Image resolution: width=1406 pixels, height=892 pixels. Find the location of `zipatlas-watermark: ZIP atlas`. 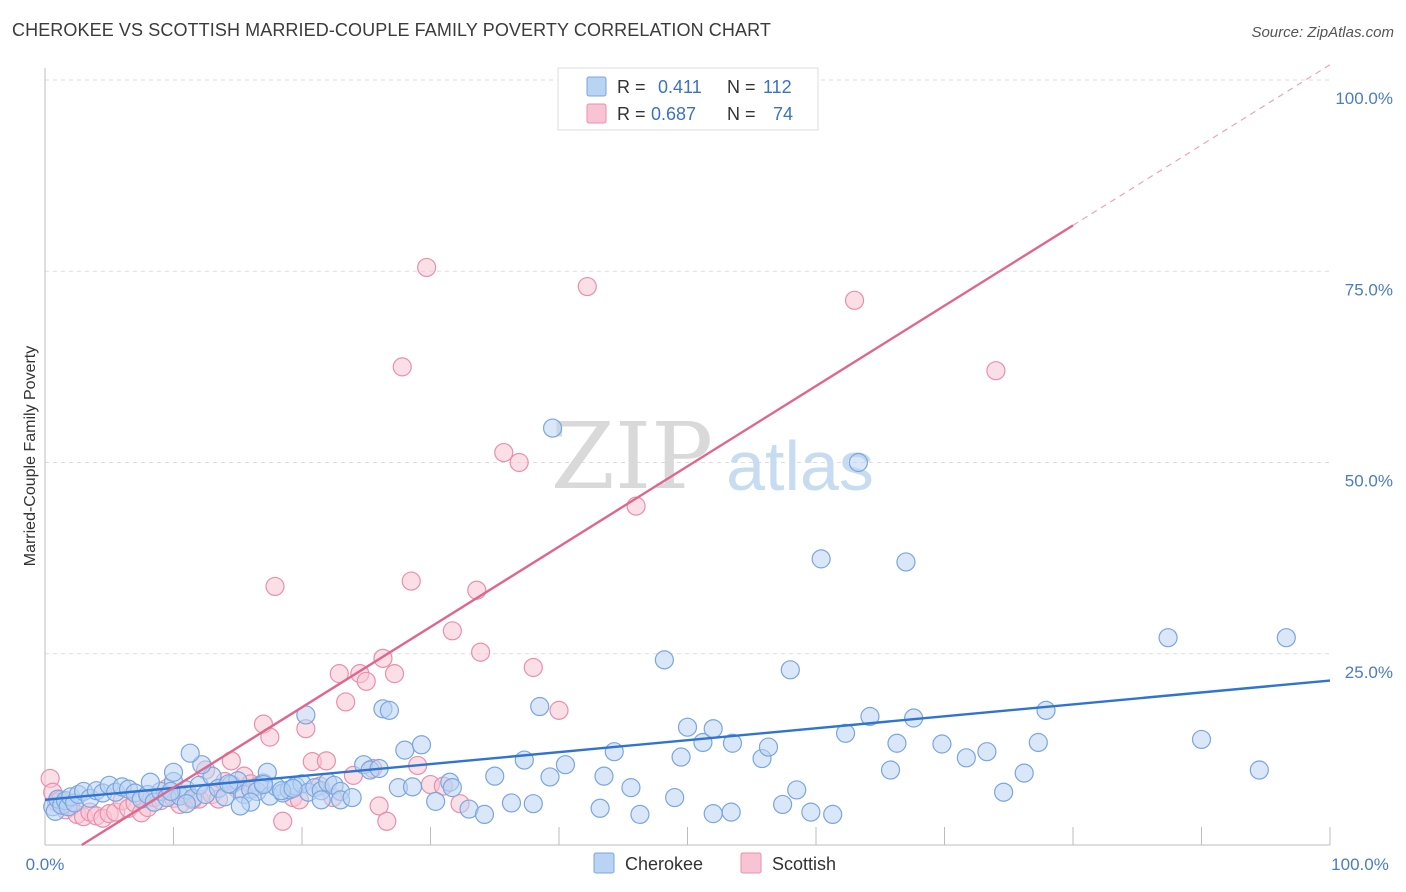

zipatlas-watermark: ZIP atlas is located at coordinates (712, 456).